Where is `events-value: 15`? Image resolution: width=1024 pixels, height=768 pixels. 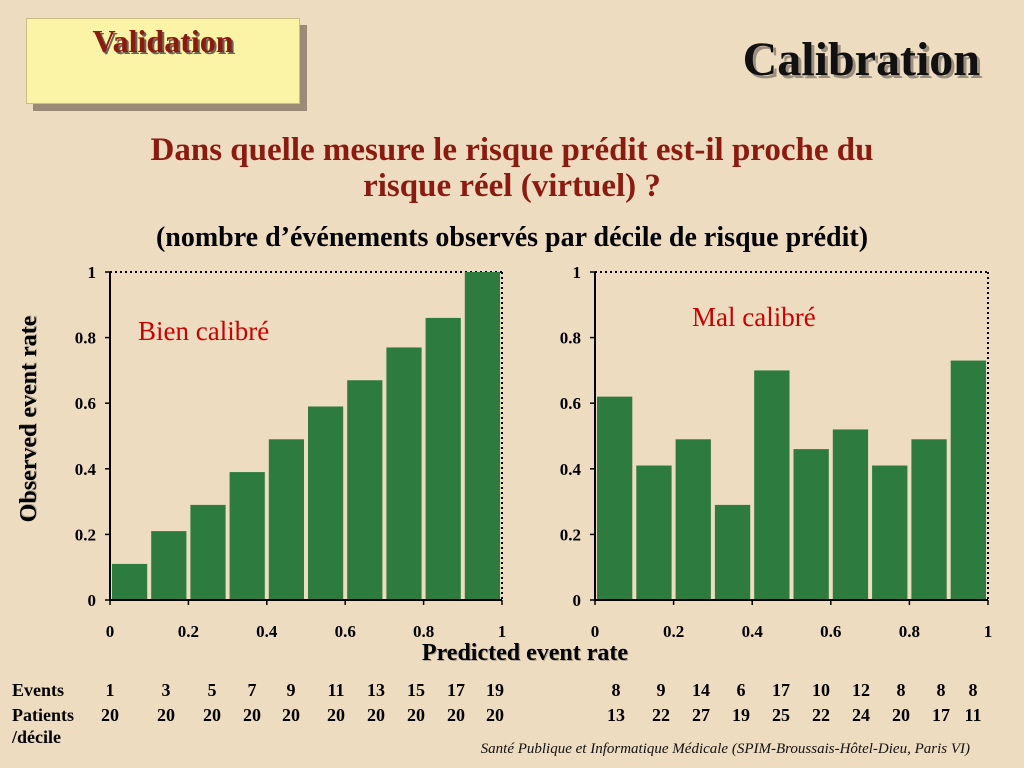
events-value: 15 is located at coordinates (416, 690).